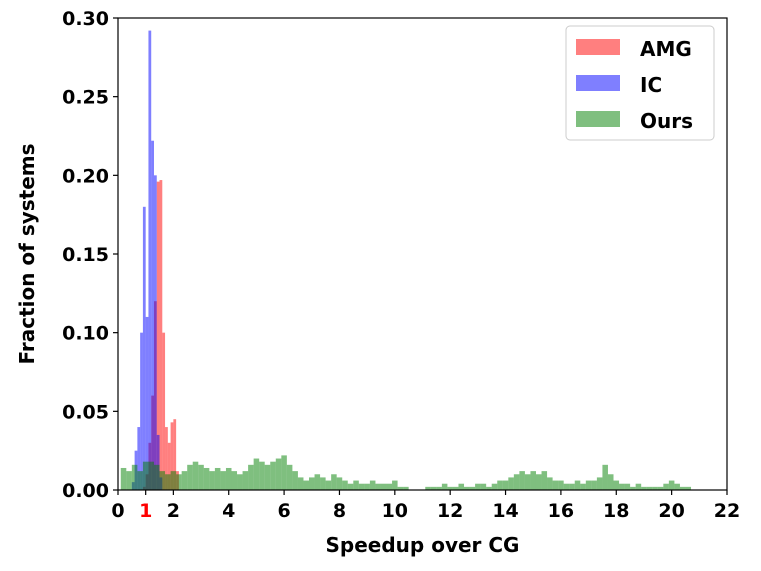 This screenshot has width=761, height=571. I want to click on legend-swatch-ic, so click(598, 83).